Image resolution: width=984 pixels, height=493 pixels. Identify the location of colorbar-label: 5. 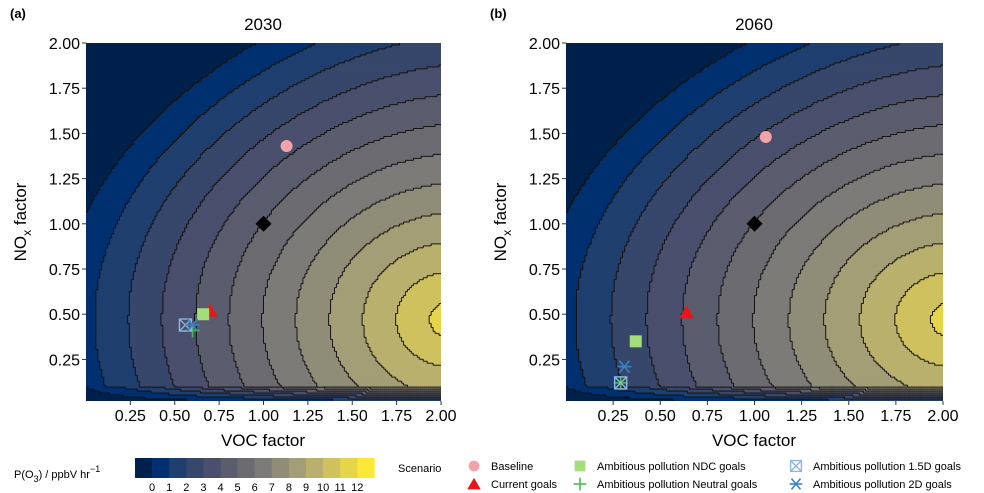
(238, 487).